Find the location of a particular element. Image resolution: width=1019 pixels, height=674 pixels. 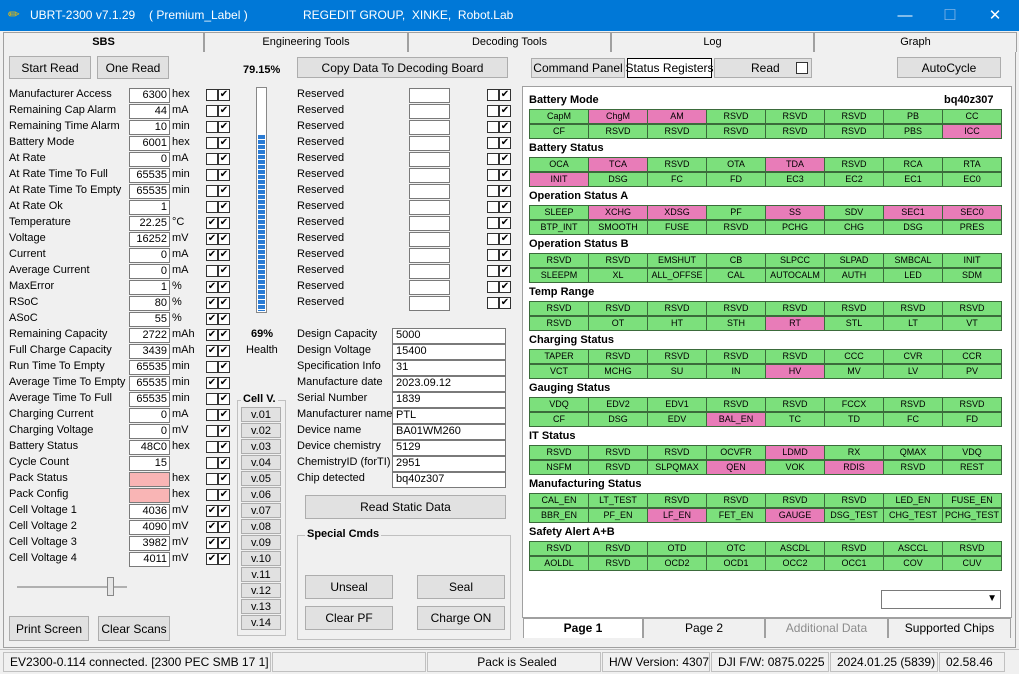

register-bit: CHG_TEST is located at coordinates (913, 515).